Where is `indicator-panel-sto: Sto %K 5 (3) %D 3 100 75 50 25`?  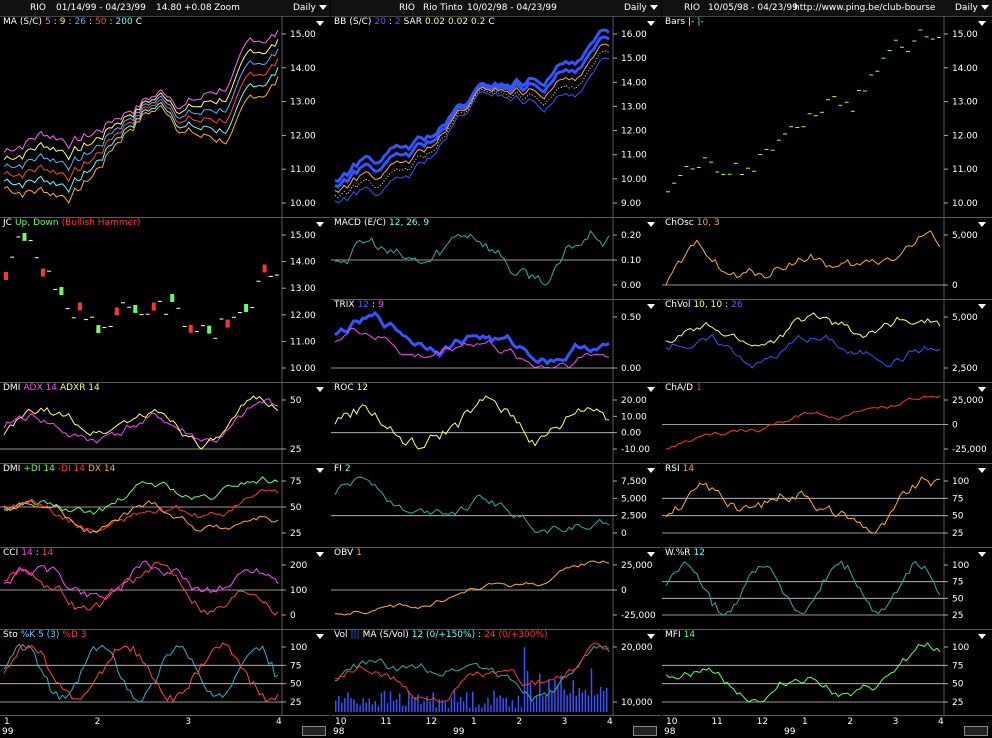
indicator-panel-sto: Sto %K 5 (3) %D 3 100 75 50 25 is located at coordinates (165, 673).